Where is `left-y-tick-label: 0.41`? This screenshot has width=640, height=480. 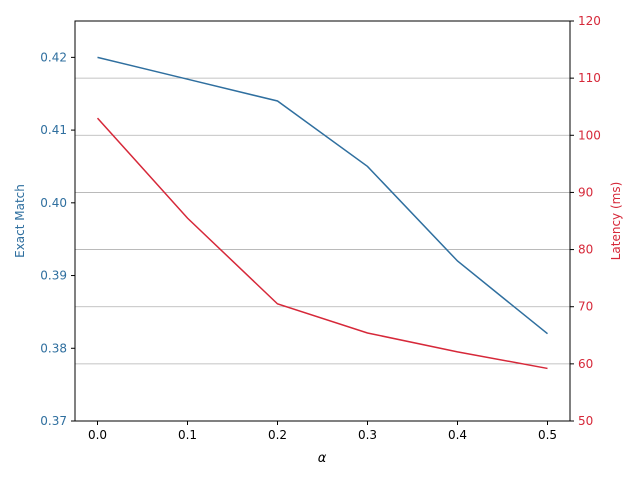
left-y-tick-label: 0.41 is located at coordinates (53, 130).